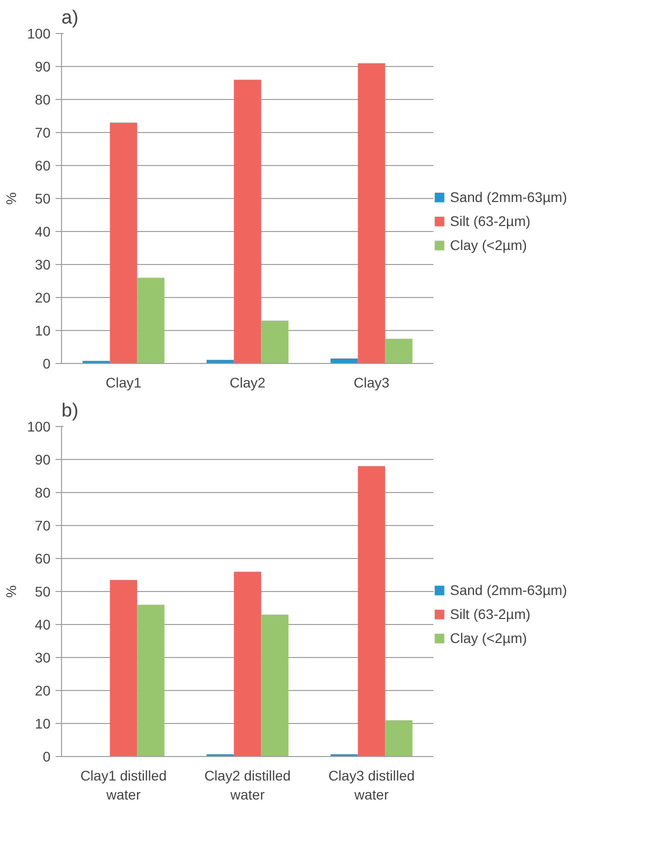  Describe the element at coordinates (248, 382) in the screenshot. I see `x-tick-label: Clay2` at that location.